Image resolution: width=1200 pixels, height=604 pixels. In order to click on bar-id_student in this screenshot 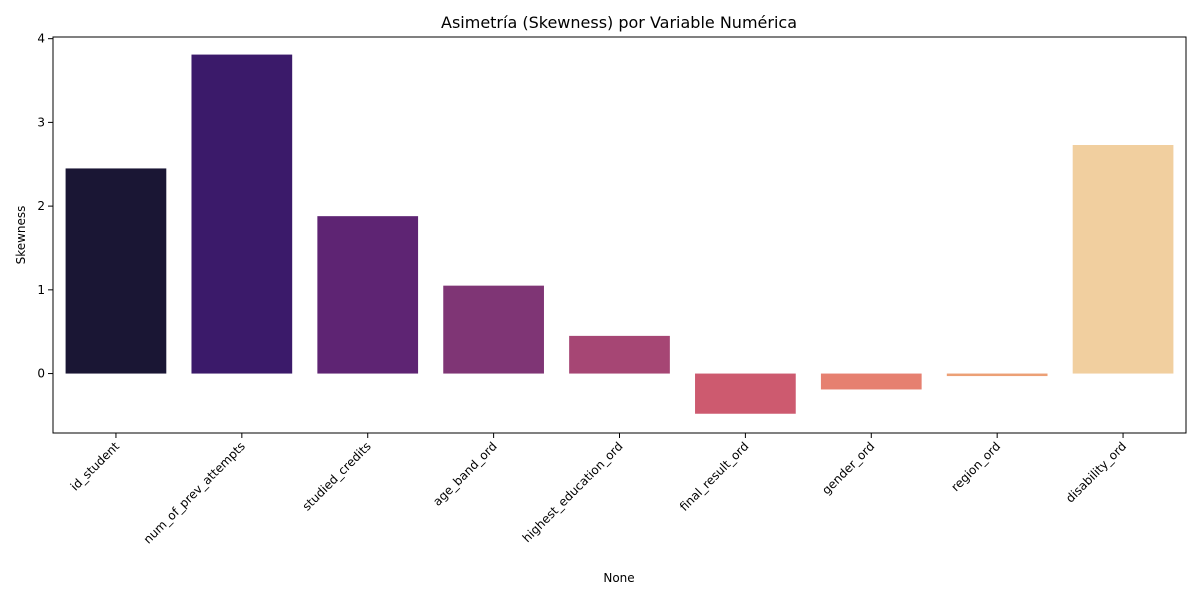, I will do `click(116, 271)`.